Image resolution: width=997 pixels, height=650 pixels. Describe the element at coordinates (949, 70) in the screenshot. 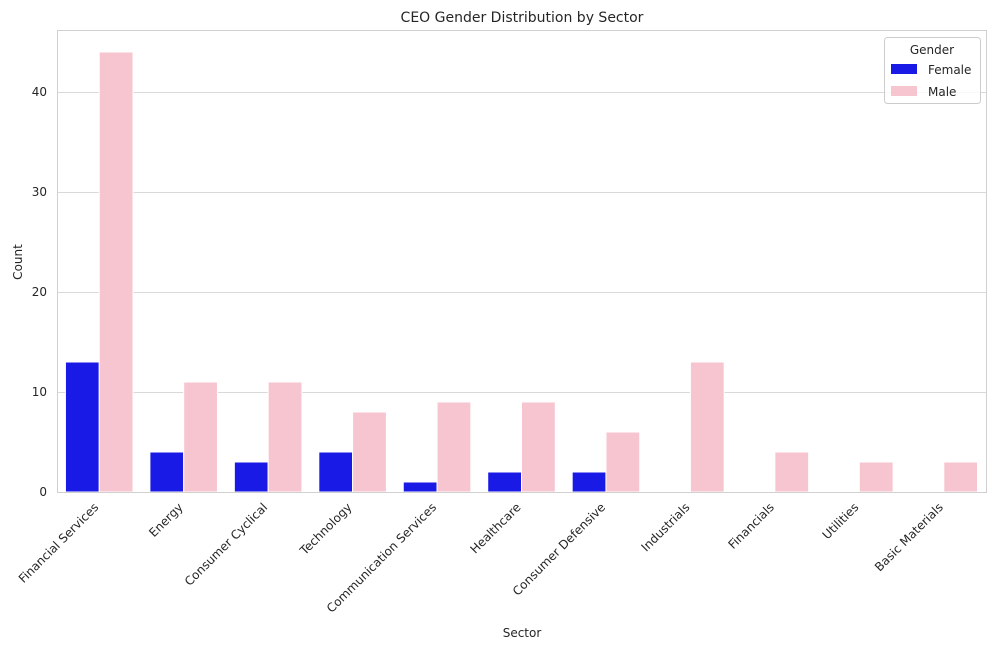

I see `legend-label-female: Female` at that location.